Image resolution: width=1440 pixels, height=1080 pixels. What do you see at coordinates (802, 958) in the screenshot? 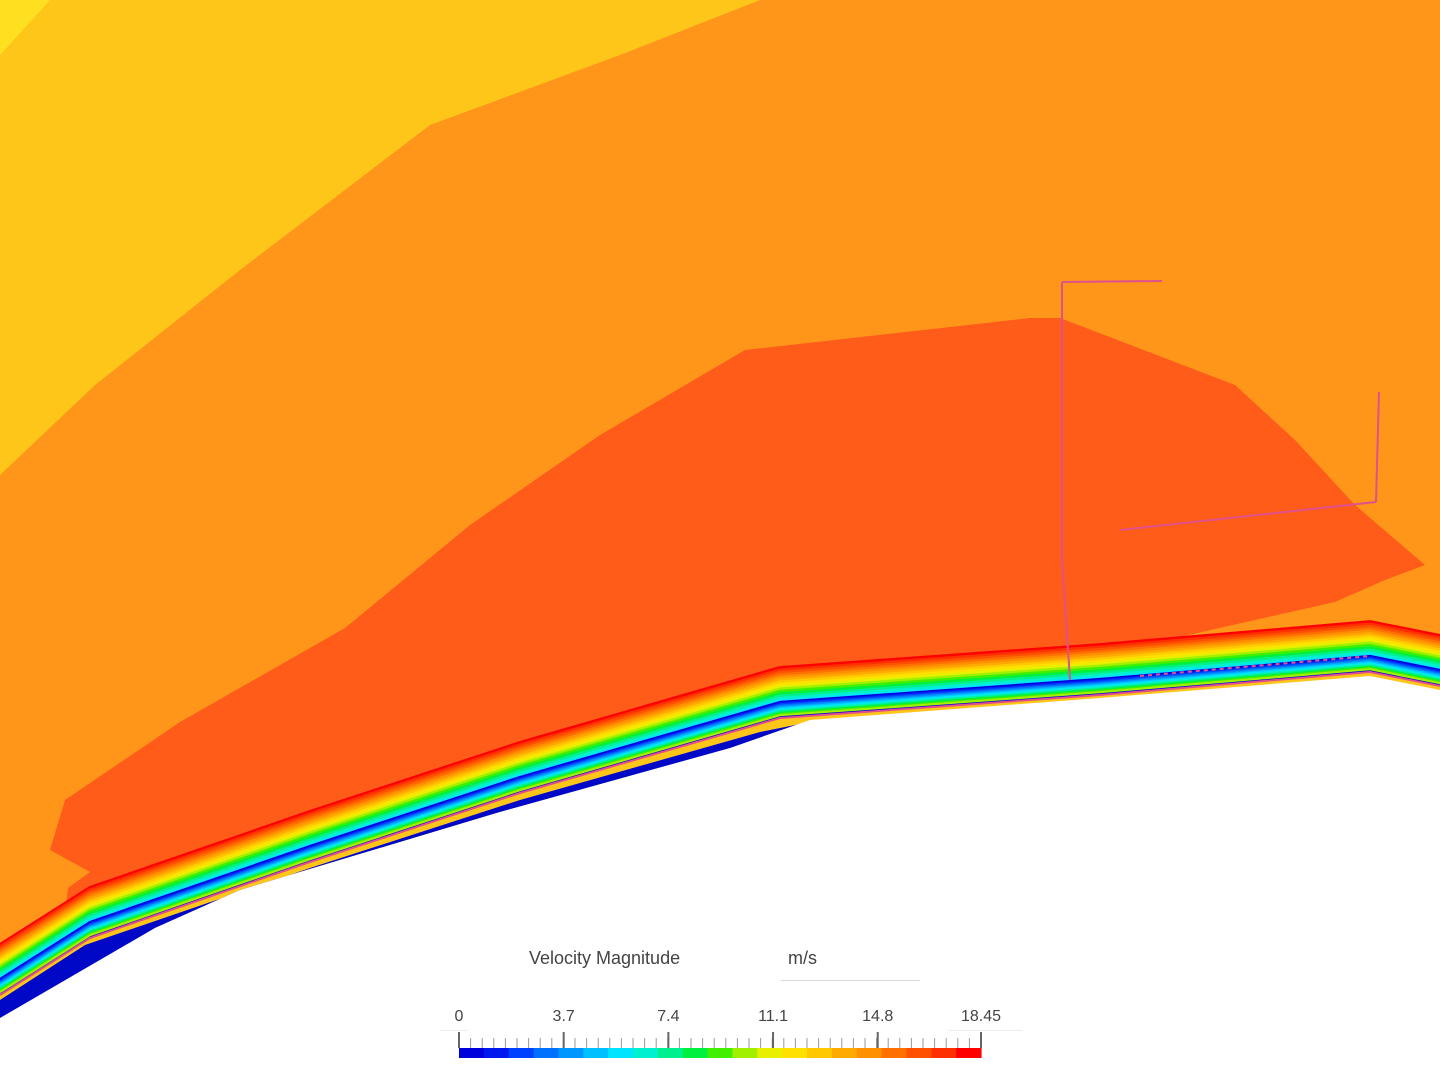
I see `legend-unit: m/s` at bounding box center [802, 958].